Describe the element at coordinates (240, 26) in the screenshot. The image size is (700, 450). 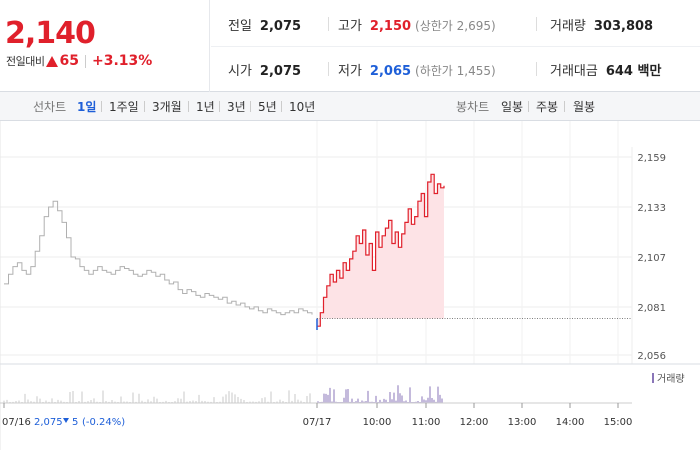
I see `stat-label: 전일` at that location.